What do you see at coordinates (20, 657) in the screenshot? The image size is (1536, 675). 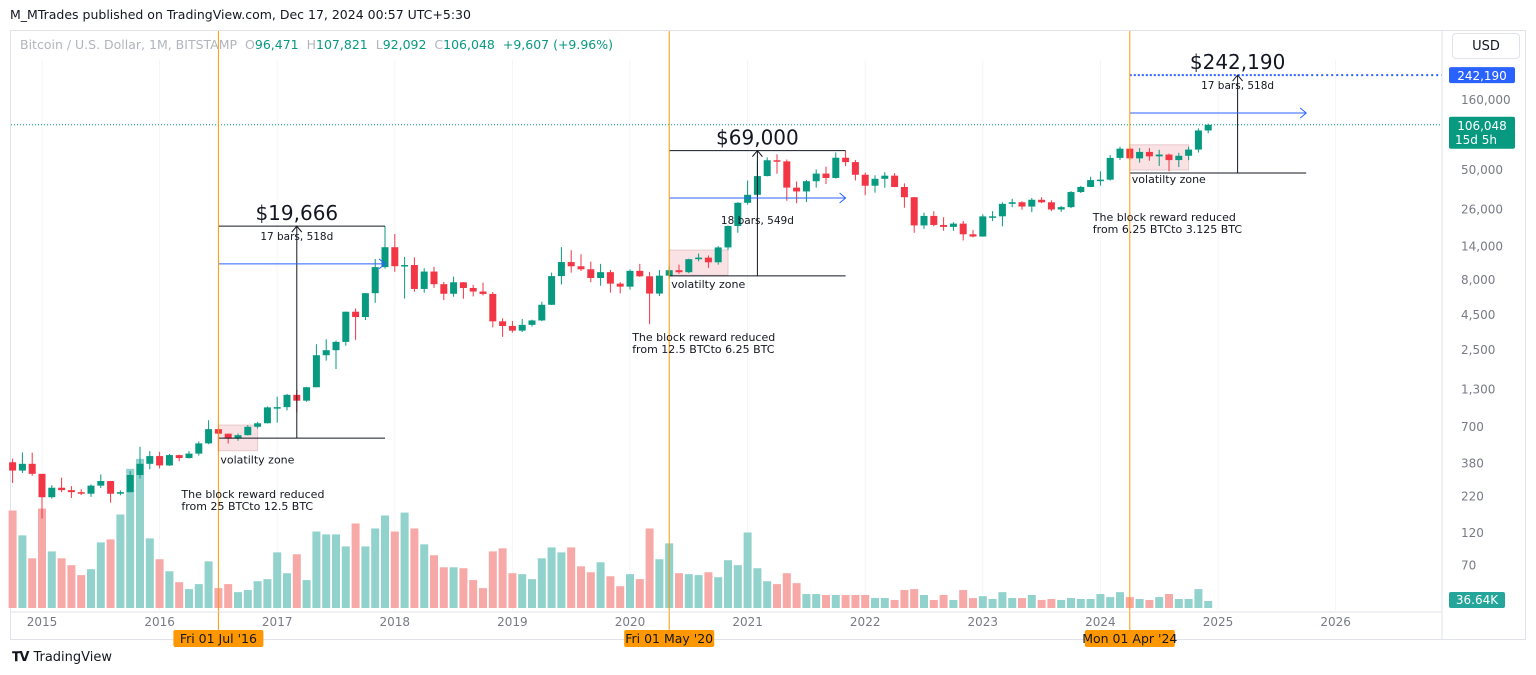 I see `tradingview-logo-icon: 𝐓V` at bounding box center [20, 657].